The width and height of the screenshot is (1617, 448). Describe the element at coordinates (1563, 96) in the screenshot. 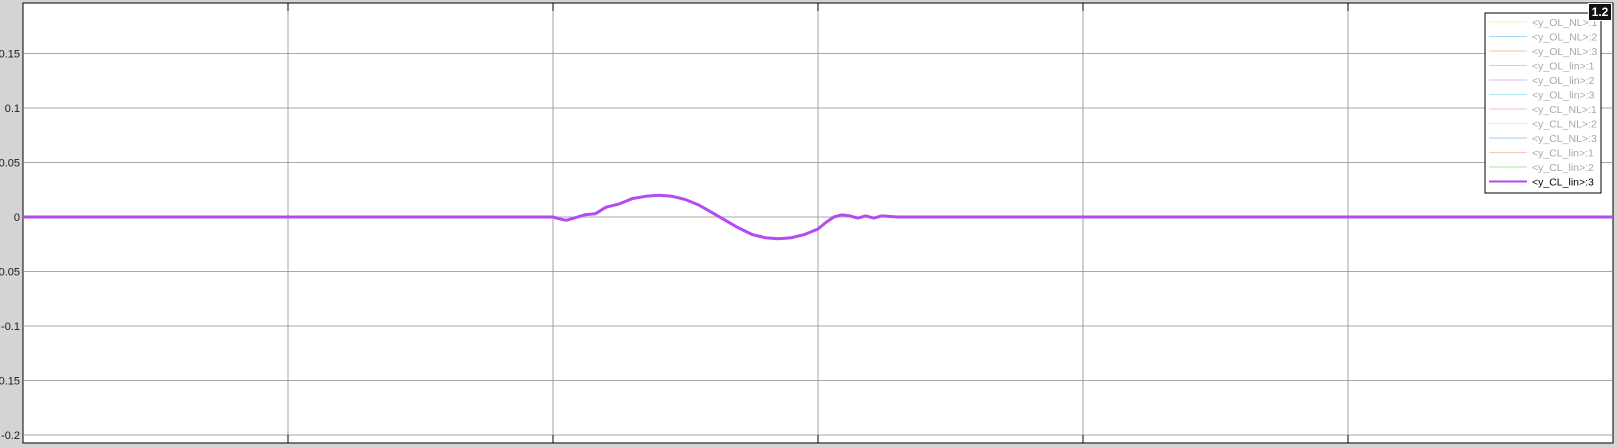

I see `legend-label: <y_OL_lin>:3` at that location.